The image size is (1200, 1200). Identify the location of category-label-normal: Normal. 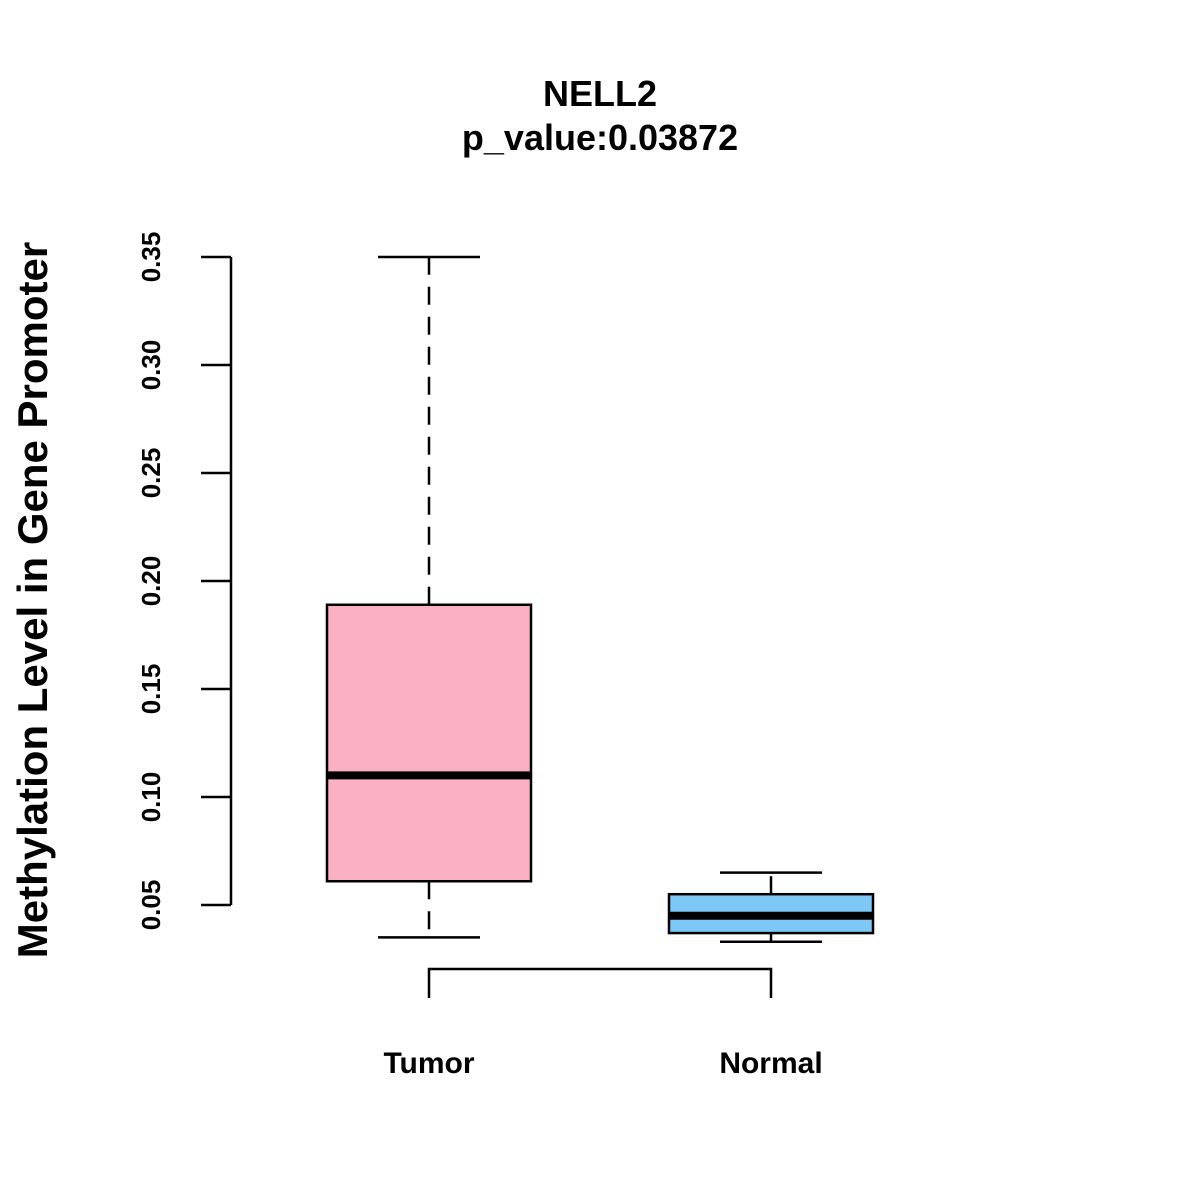
(770, 1063).